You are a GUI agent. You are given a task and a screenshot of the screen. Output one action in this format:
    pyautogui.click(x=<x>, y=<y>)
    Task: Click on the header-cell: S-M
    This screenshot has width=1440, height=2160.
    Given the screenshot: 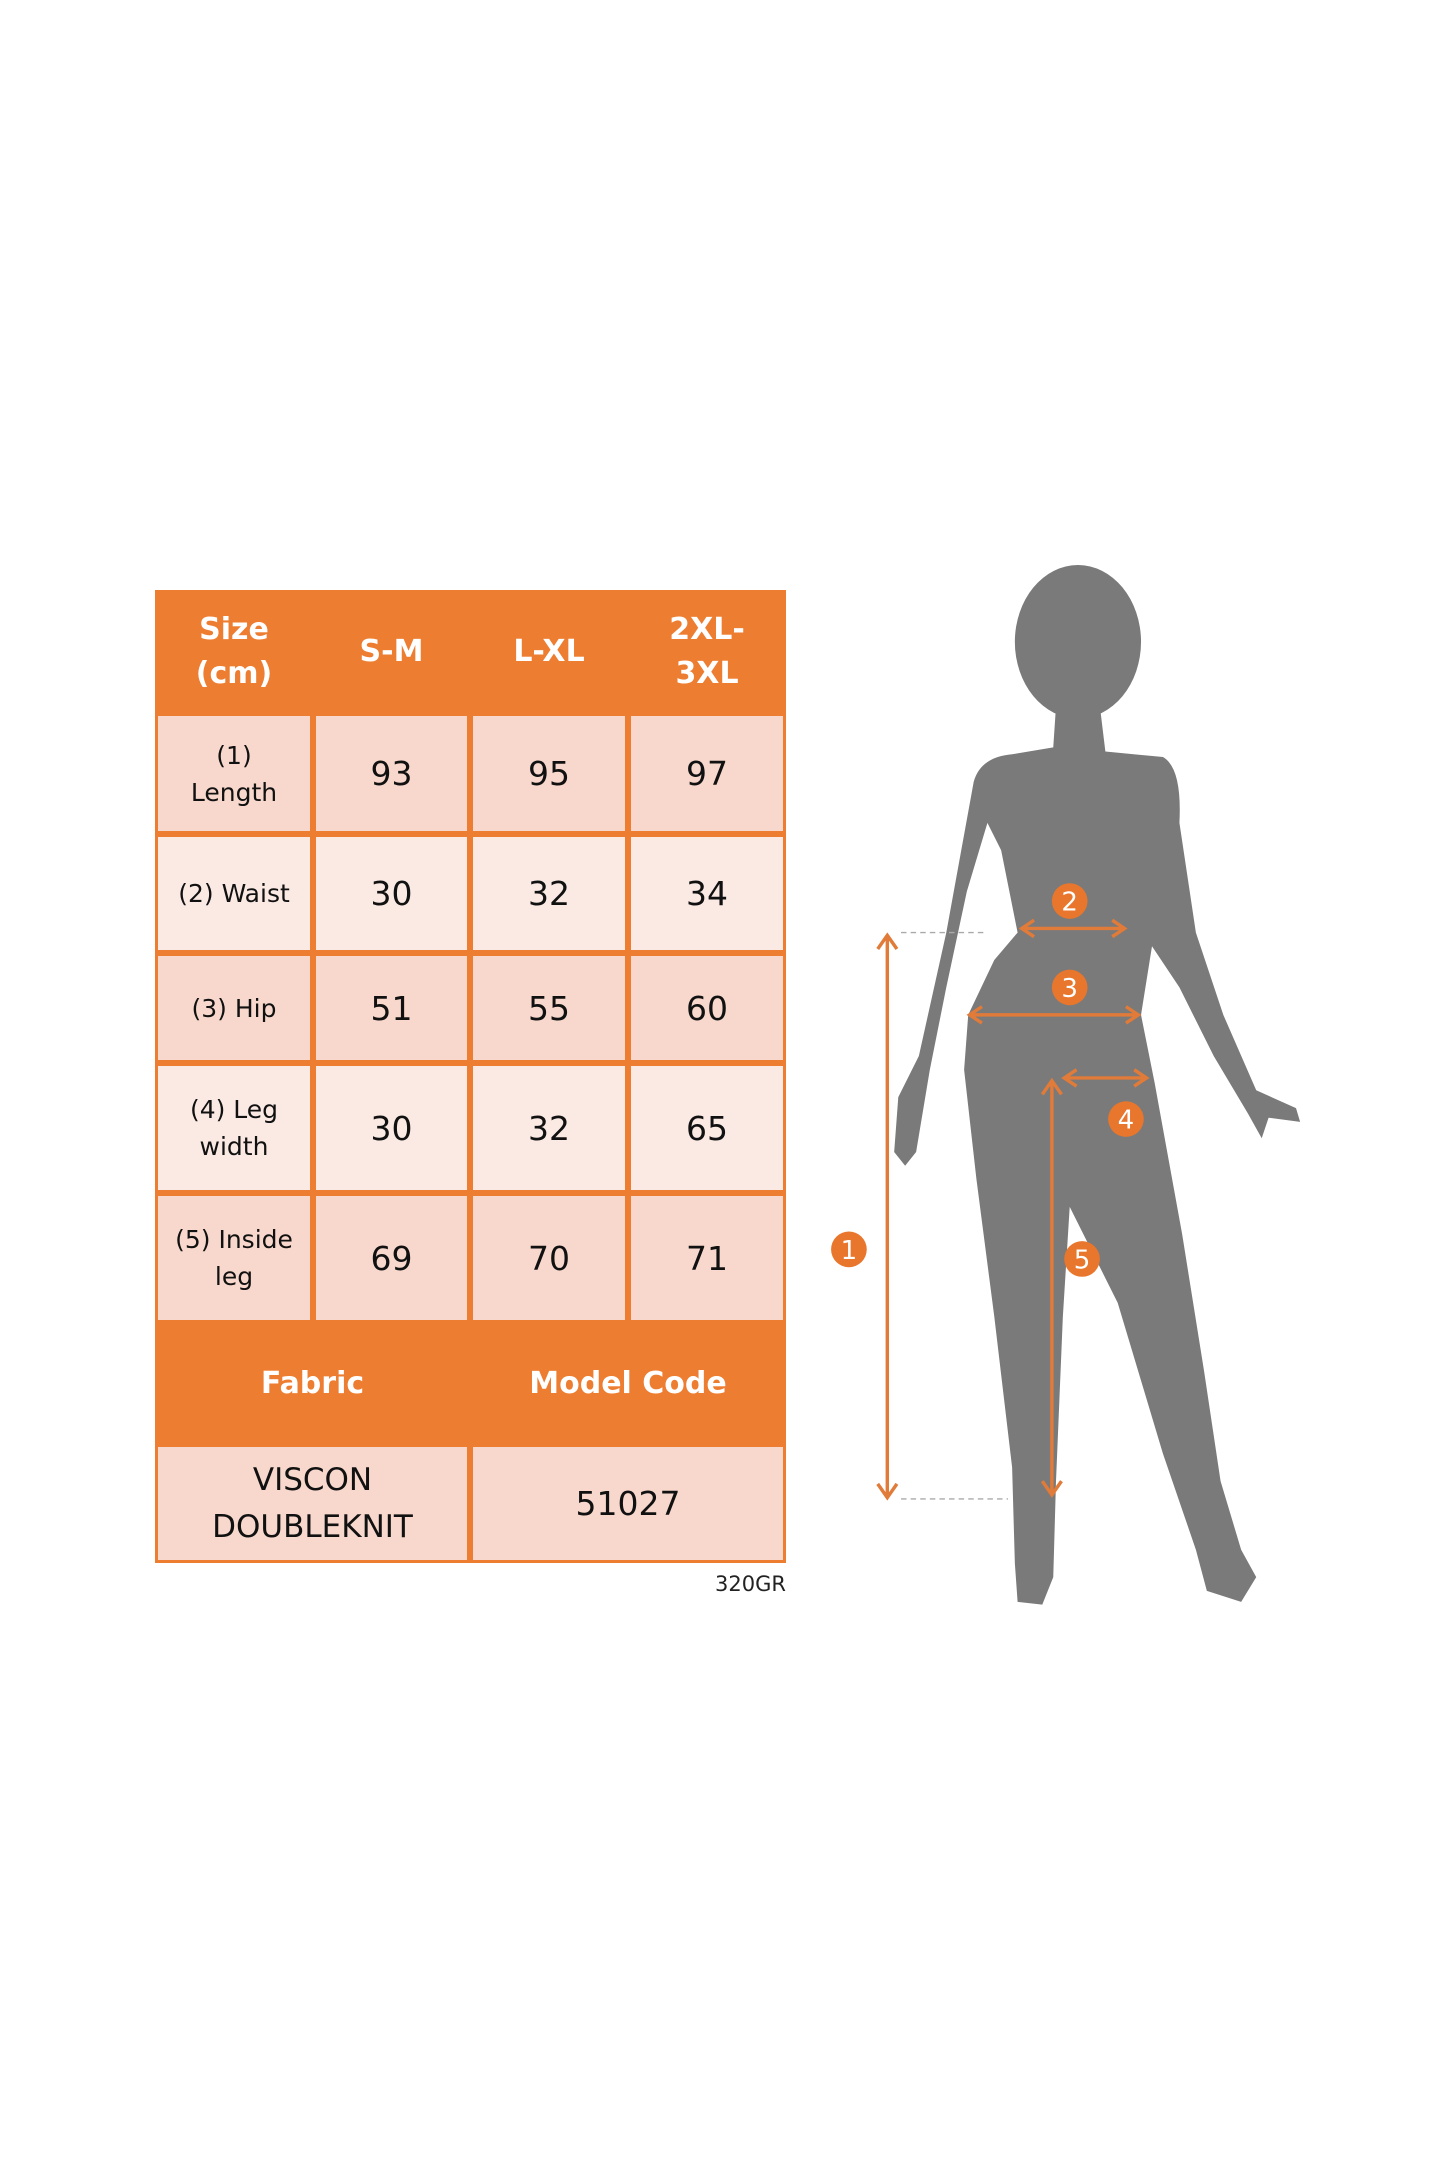 What is the action you would take?
    pyautogui.click(x=391, y=651)
    